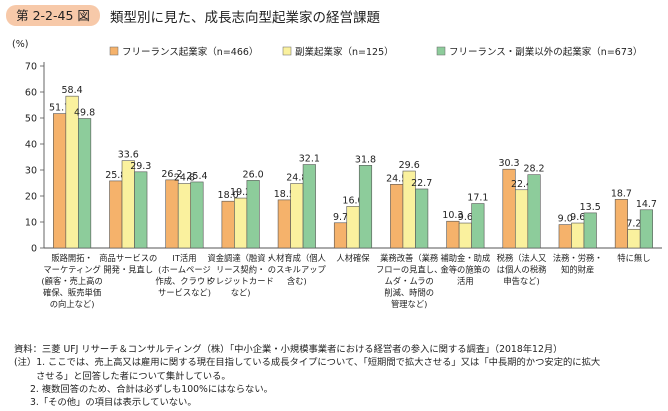 This screenshot has width=668, height=411. What do you see at coordinates (84, 113) in the screenshot?
I see `data-label: 49.8` at bounding box center [84, 113].